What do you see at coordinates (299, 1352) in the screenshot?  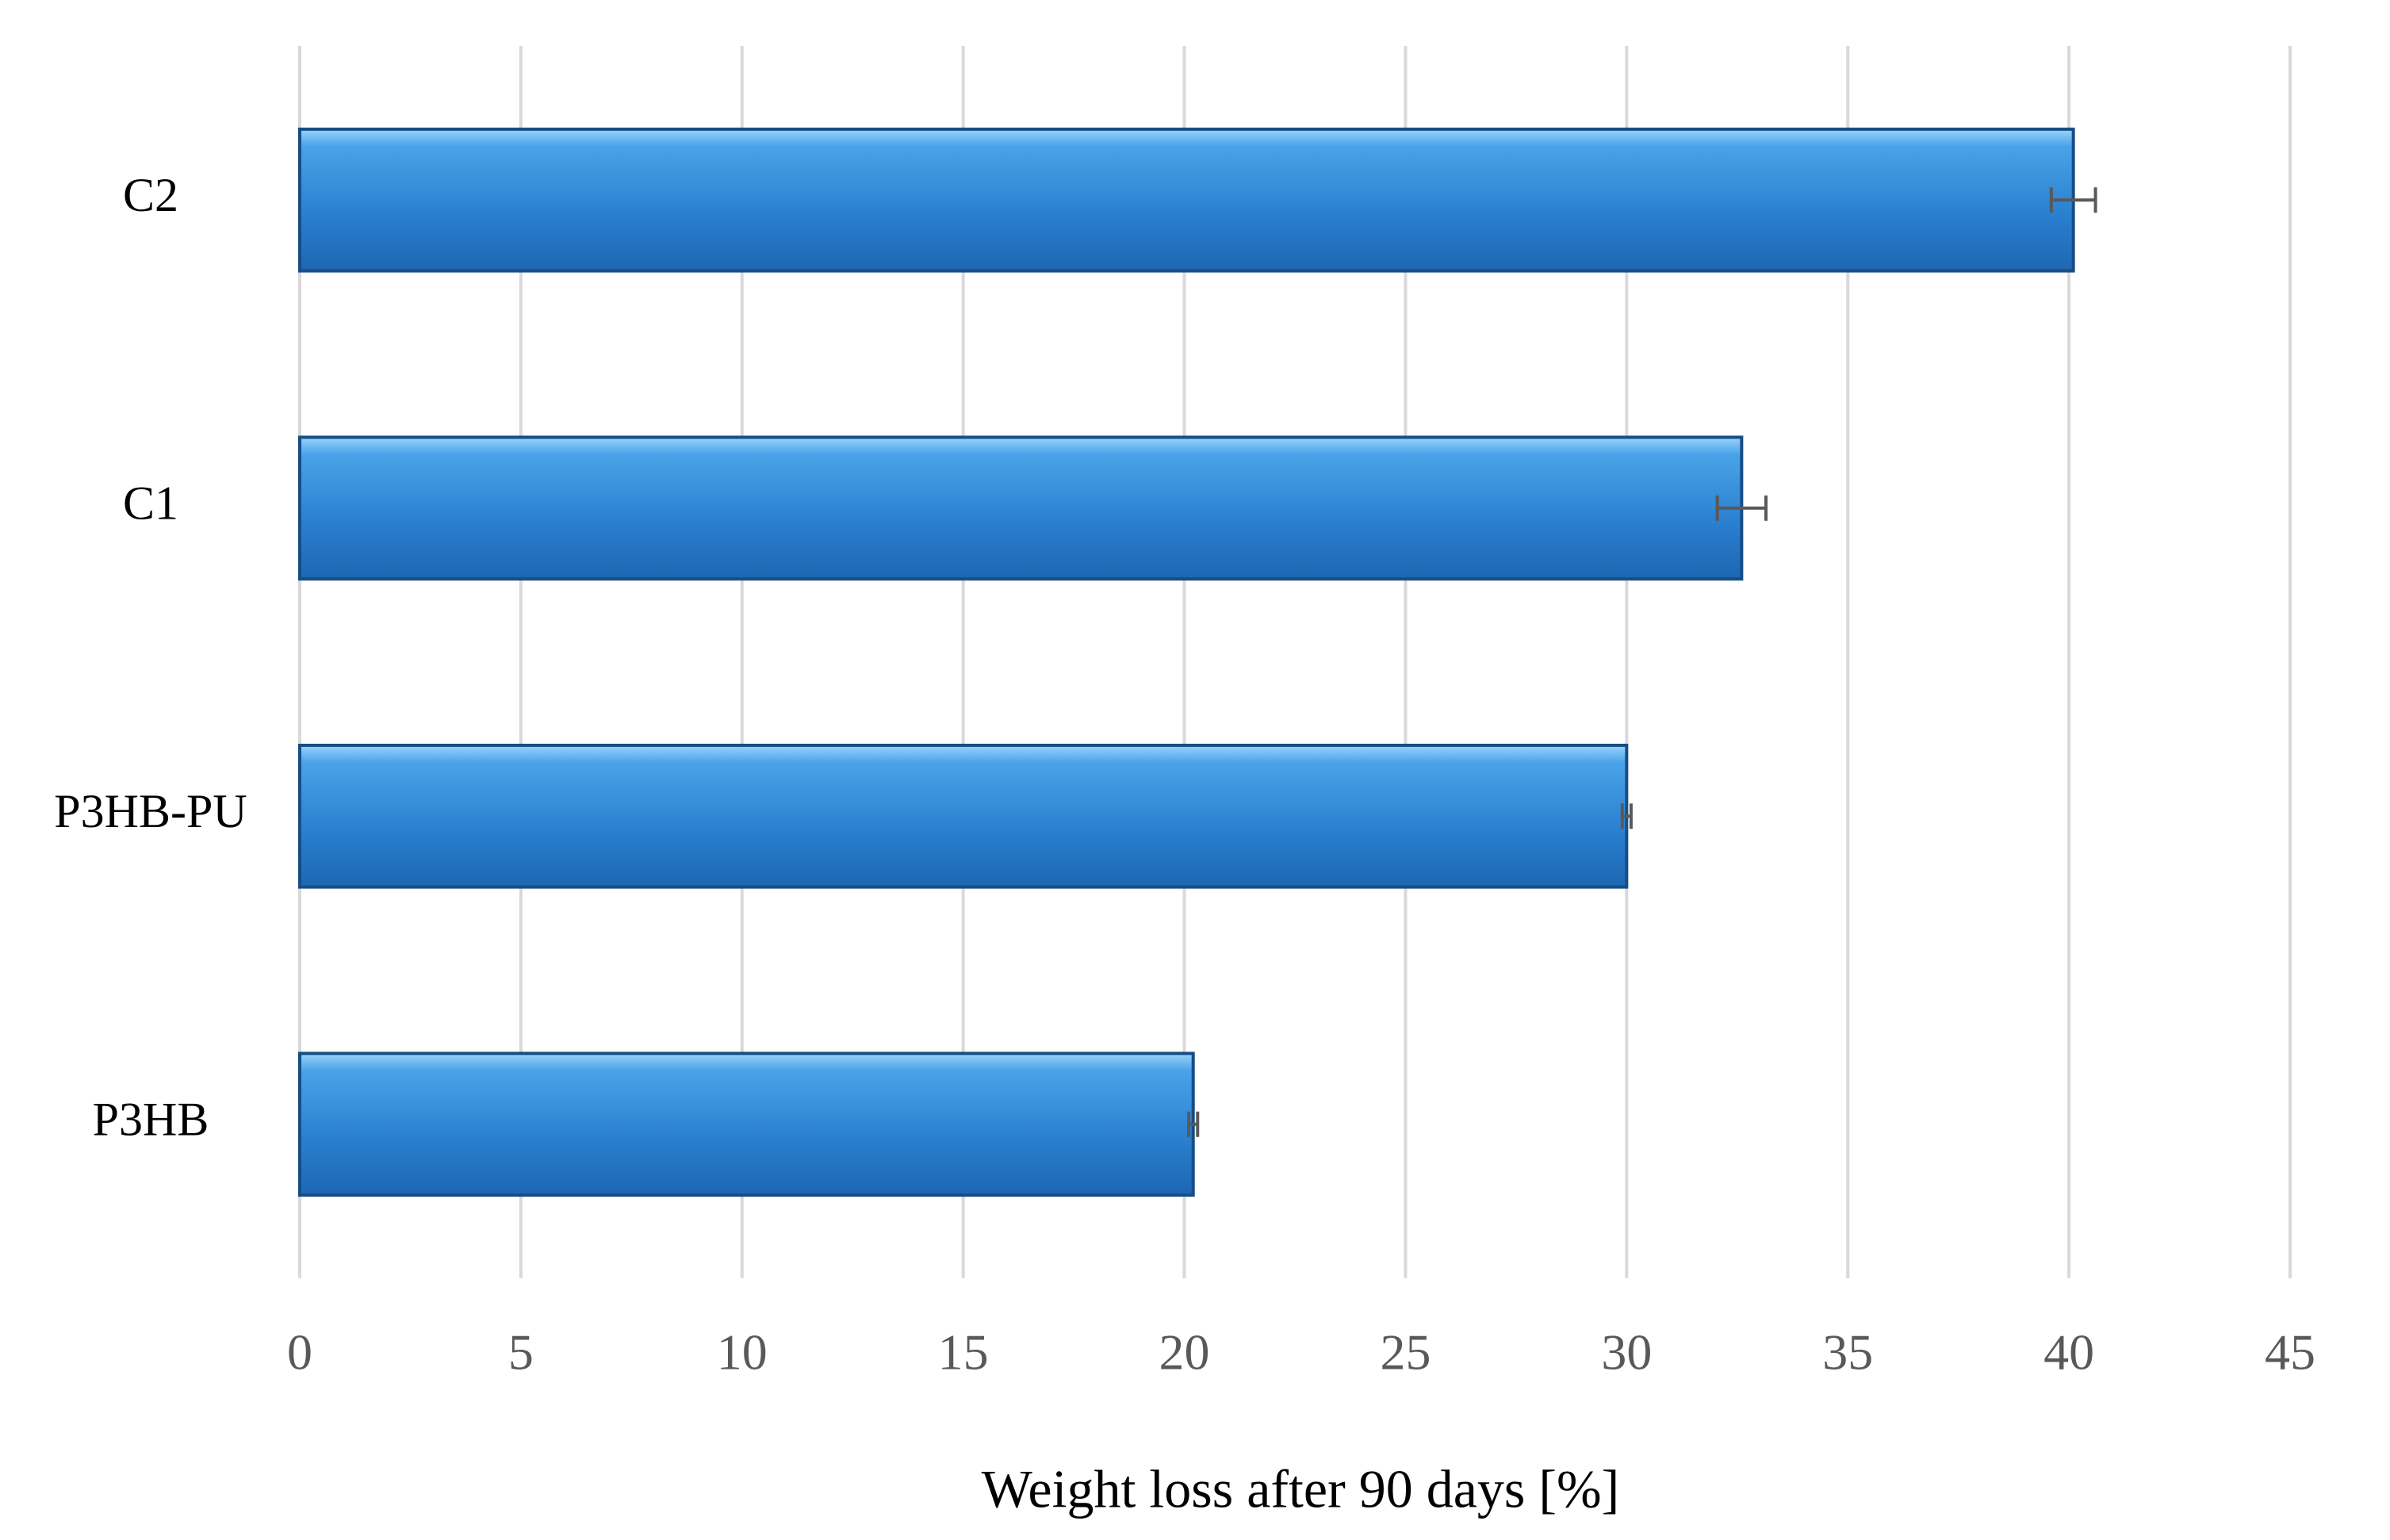 I see `x-tick-label: 0` at bounding box center [299, 1352].